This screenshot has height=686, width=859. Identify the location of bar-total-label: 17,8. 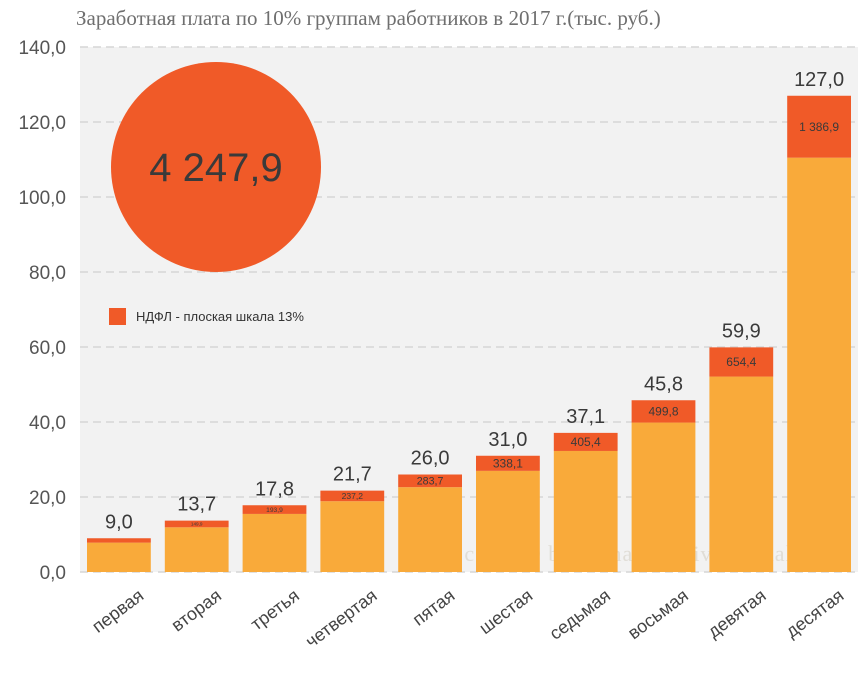
(274, 489).